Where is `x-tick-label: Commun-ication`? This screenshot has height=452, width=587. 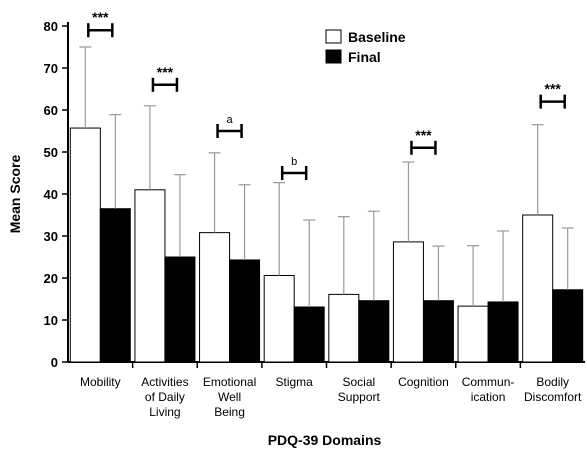
x-tick-label: Commun-ication is located at coordinates (488, 389).